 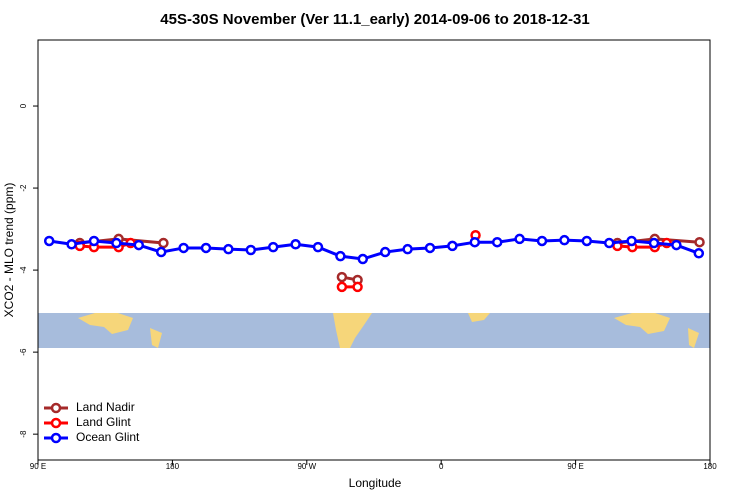 What do you see at coordinates (23, 270) in the screenshot?
I see `y-tick-label: -4` at bounding box center [23, 270].